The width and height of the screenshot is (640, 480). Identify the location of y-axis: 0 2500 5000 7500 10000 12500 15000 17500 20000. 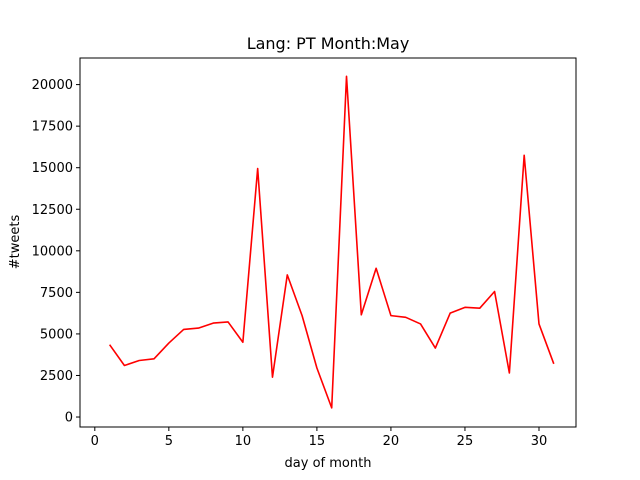
(56, 252).